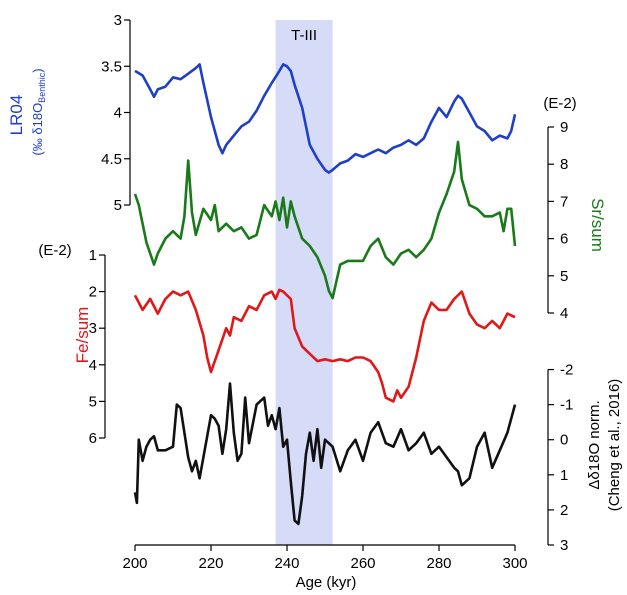 The width and height of the screenshot is (627, 595). I want to click on lr04-tick-label: 3.5, so click(111, 66).